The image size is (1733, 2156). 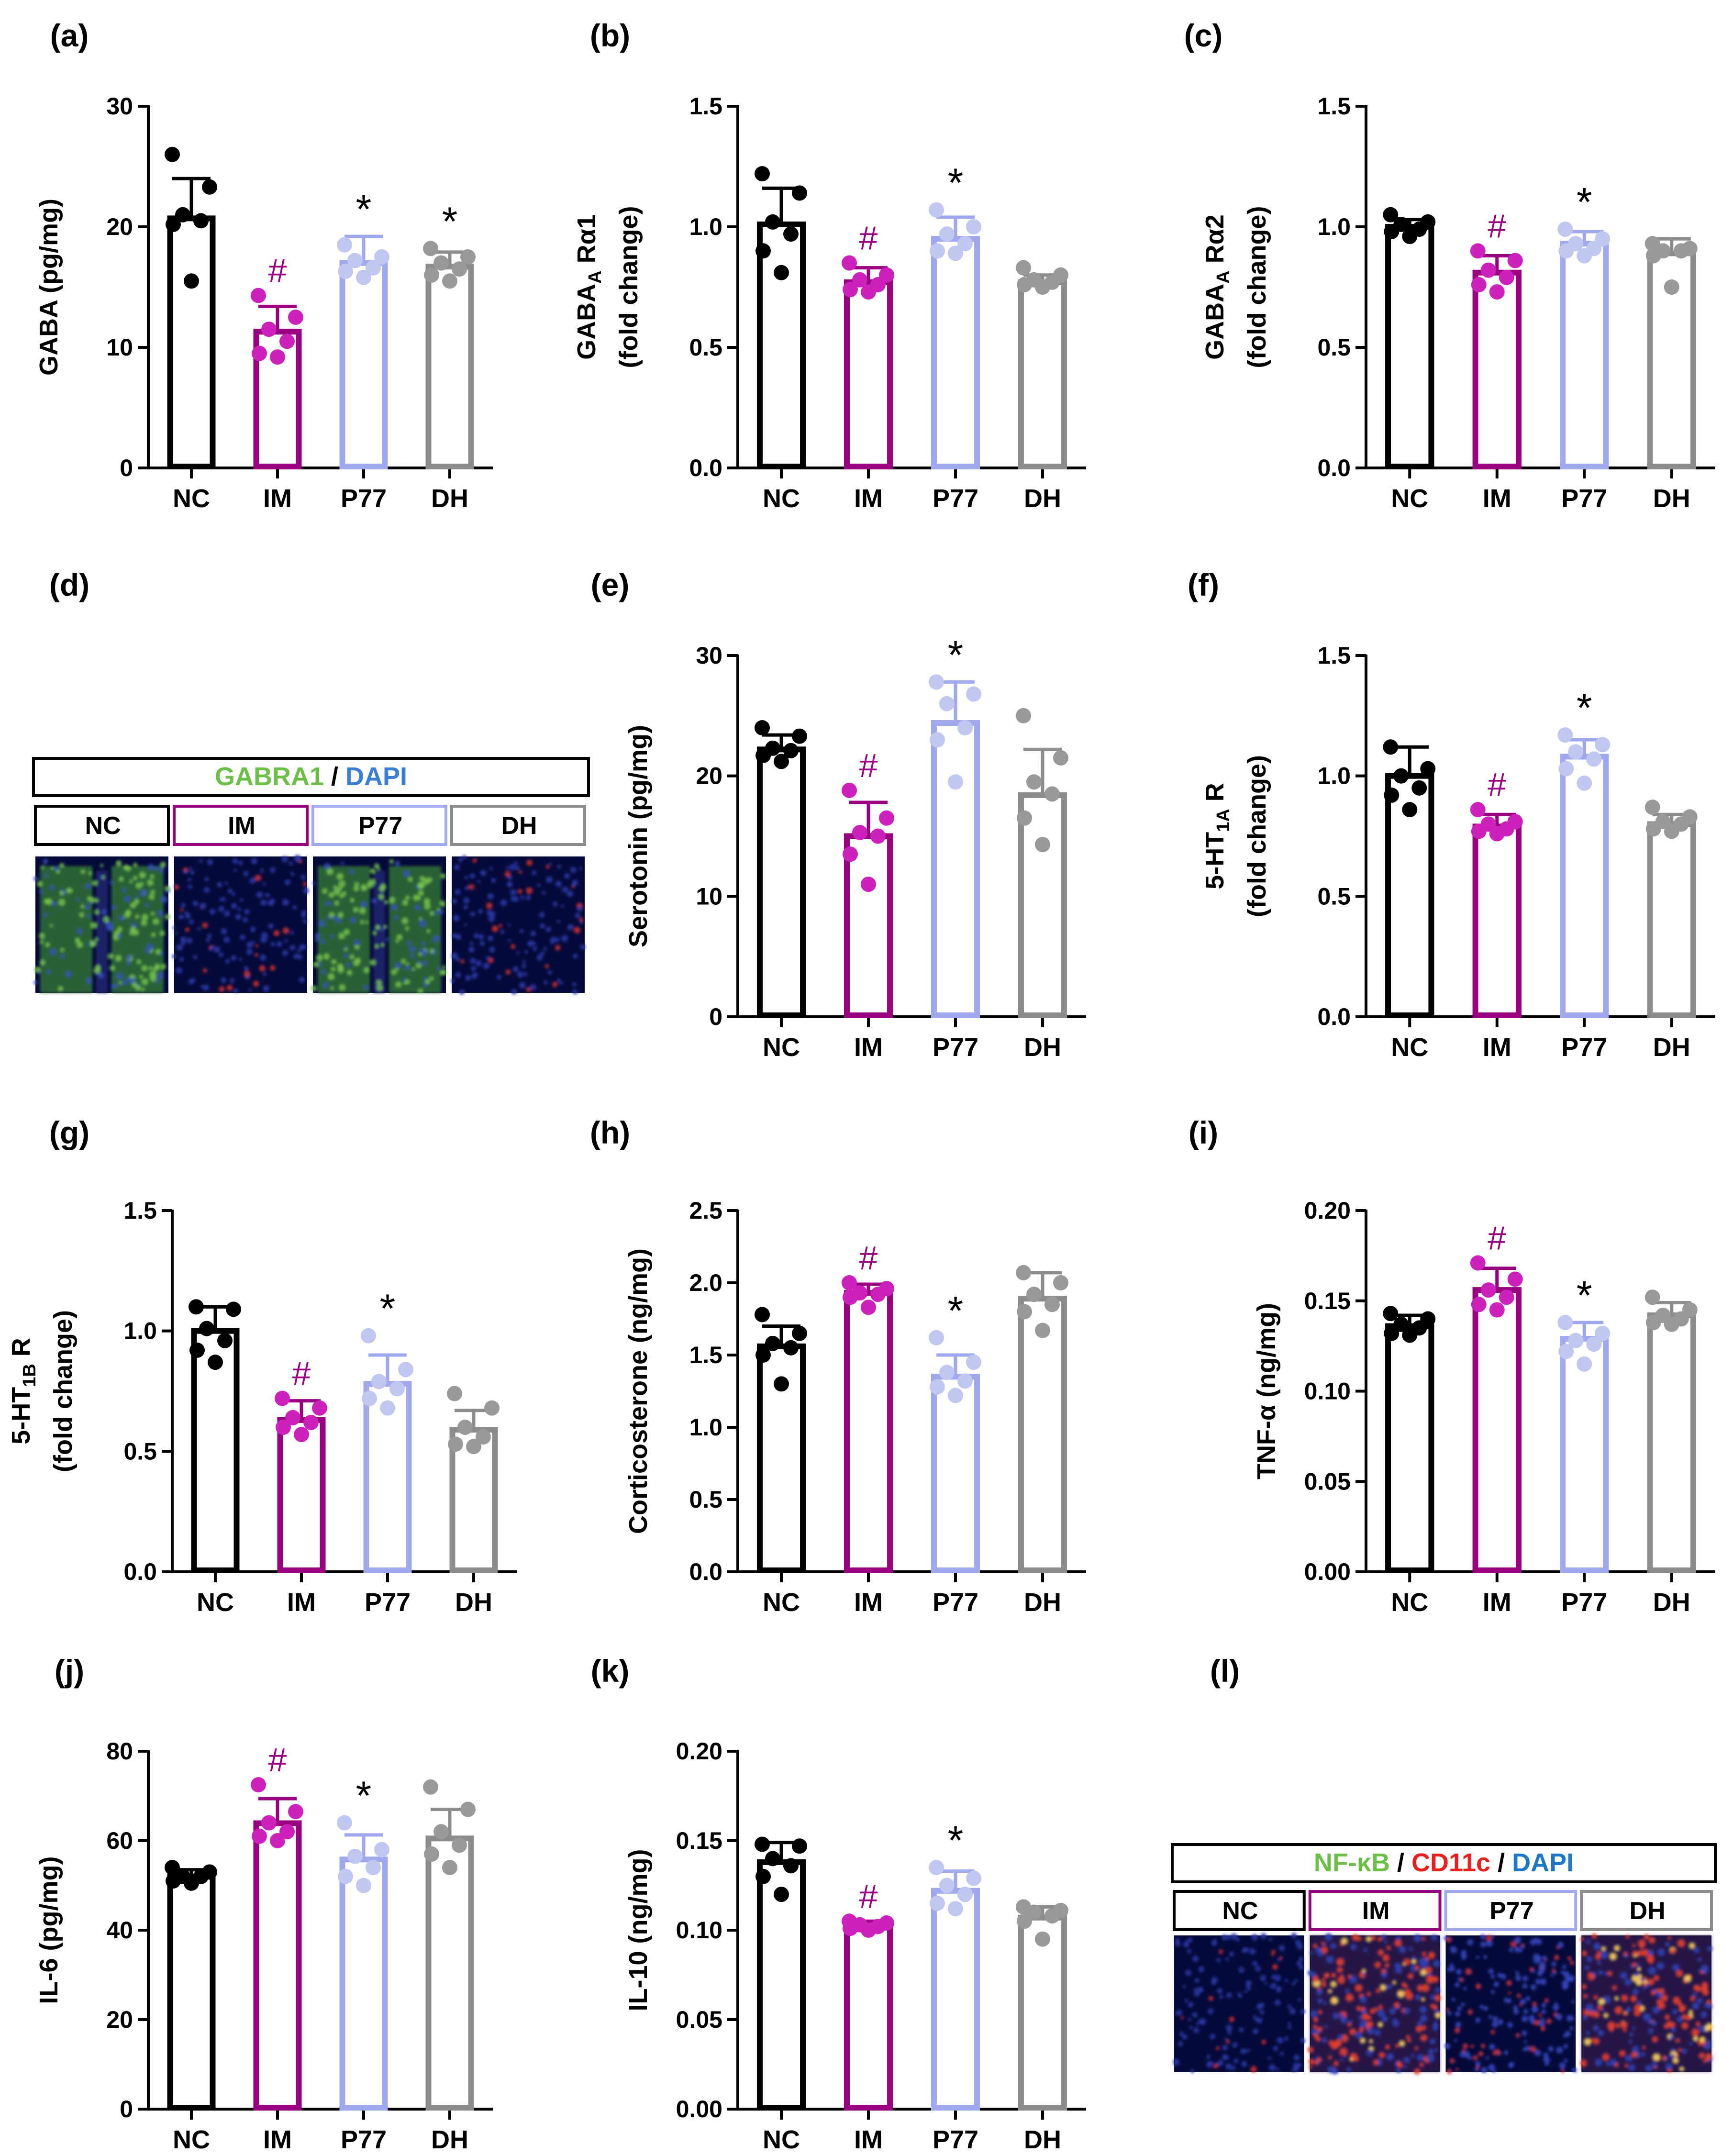 I want to click on panel-label: (d), so click(x=69, y=584).